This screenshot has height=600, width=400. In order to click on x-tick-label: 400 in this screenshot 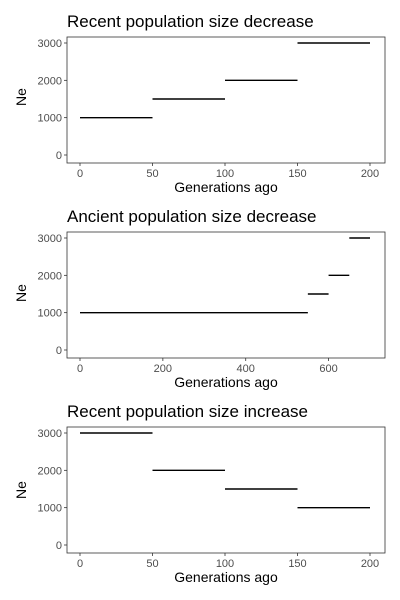, I will do `click(246, 369)`.